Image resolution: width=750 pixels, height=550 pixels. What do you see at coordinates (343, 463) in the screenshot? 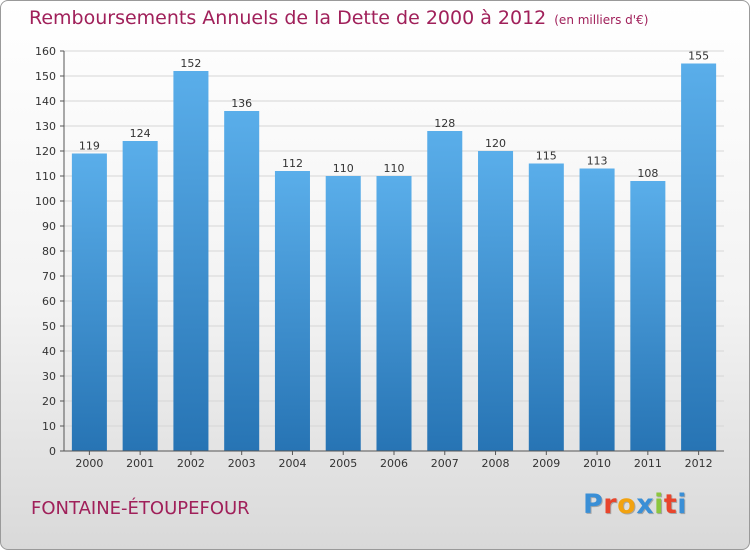
I see `x-tick-label-2005: 2005` at bounding box center [343, 463].